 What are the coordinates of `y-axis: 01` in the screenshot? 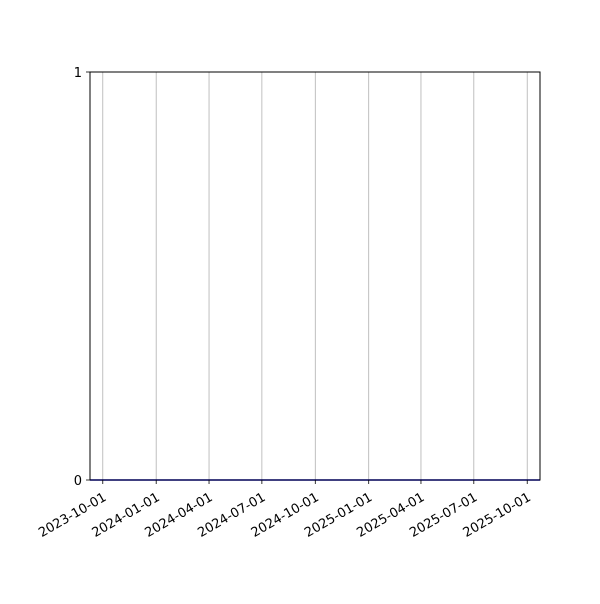 It's located at (82, 277).